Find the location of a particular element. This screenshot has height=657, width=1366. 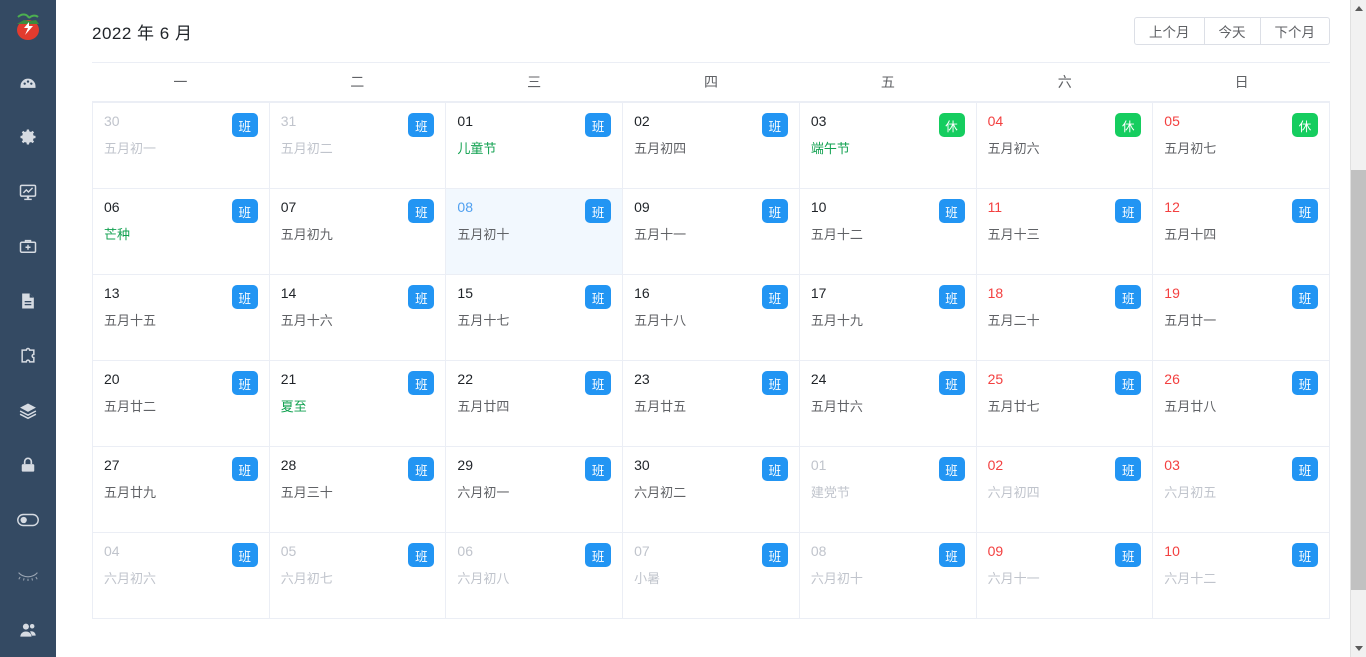

calendar-day-cell: 04 五月初六 休 is located at coordinates (1065, 146).